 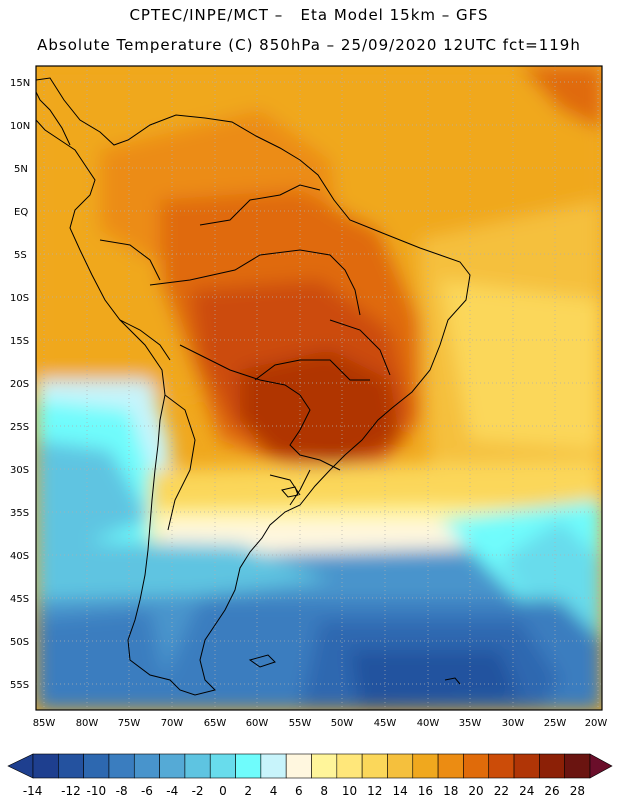 I want to click on legend-label: 26, so click(x=551, y=791).